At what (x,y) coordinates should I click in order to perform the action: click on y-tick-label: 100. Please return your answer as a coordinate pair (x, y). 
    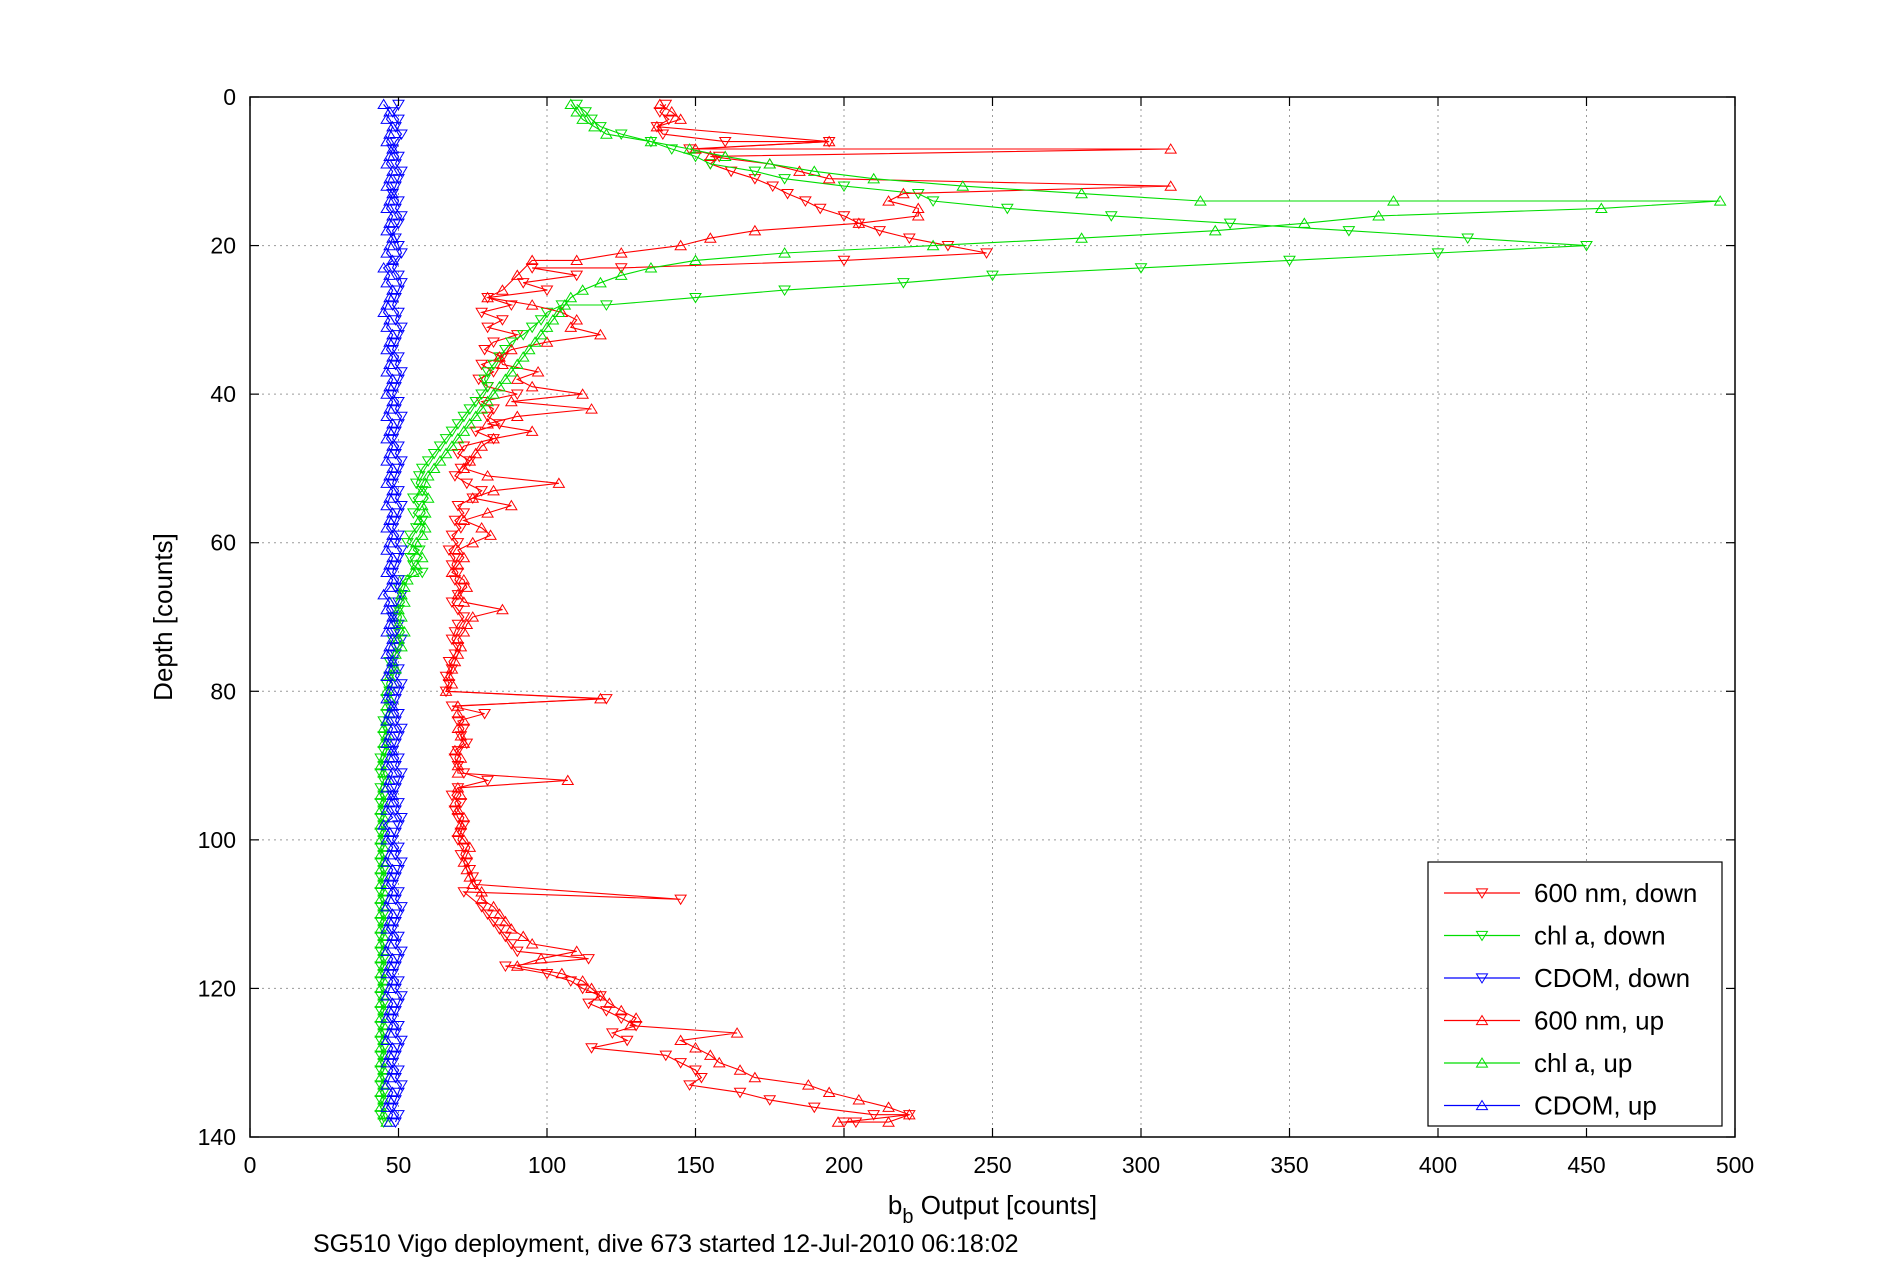
    Looking at the image, I should click on (217, 840).